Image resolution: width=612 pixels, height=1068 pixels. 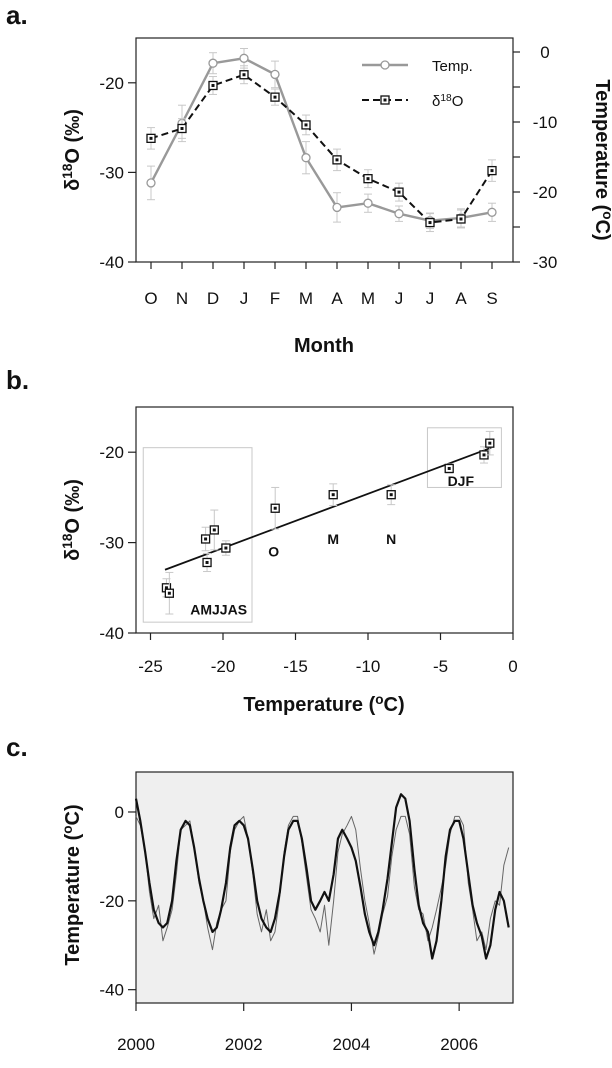 I want to click on x-tick-label: F, so click(x=275, y=298).